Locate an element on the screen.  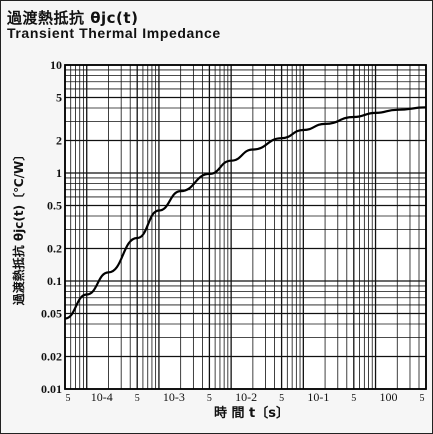
x-tick-label: 100 is located at coordinates (389, 397).